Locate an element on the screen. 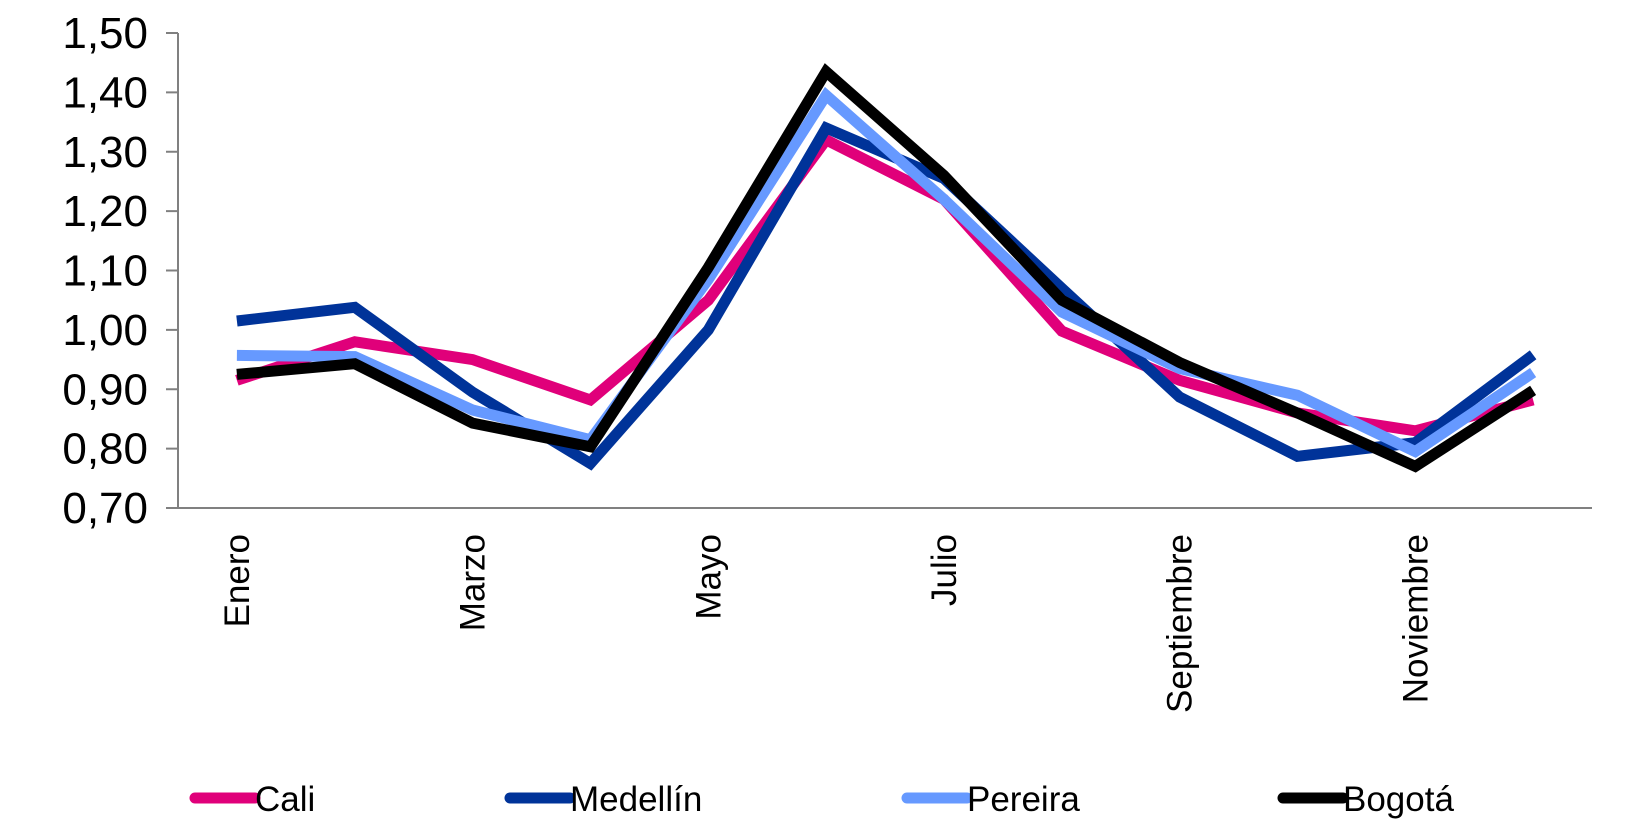  legend-label: Cali is located at coordinates (285, 799).